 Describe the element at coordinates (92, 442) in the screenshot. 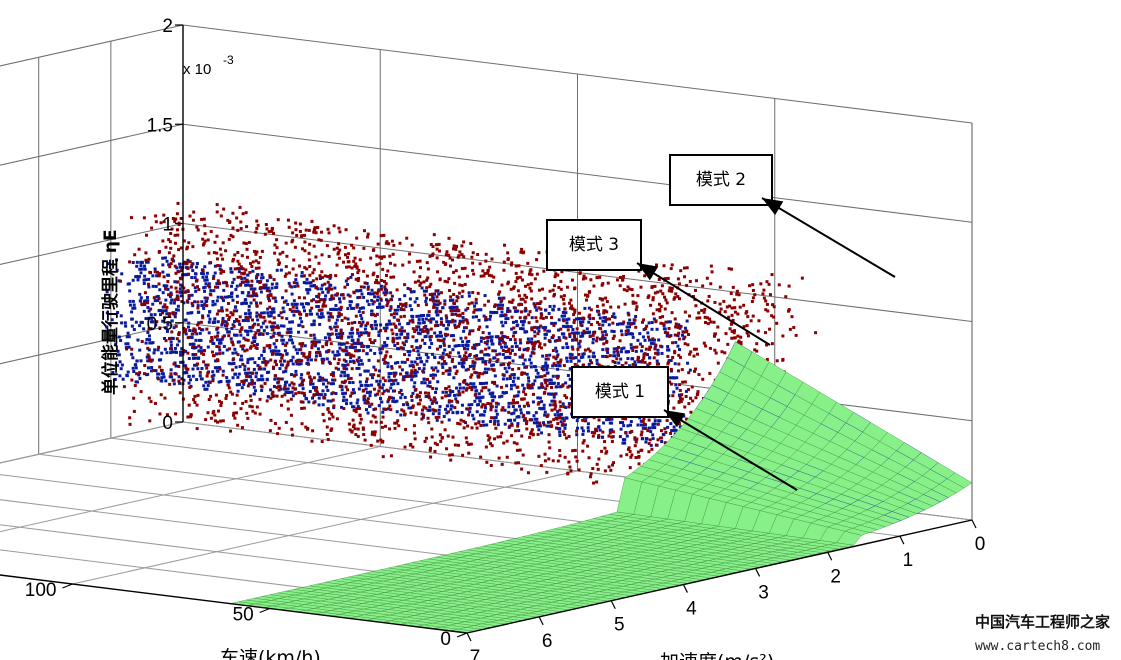

I see `grid-line-y-floor` at that location.